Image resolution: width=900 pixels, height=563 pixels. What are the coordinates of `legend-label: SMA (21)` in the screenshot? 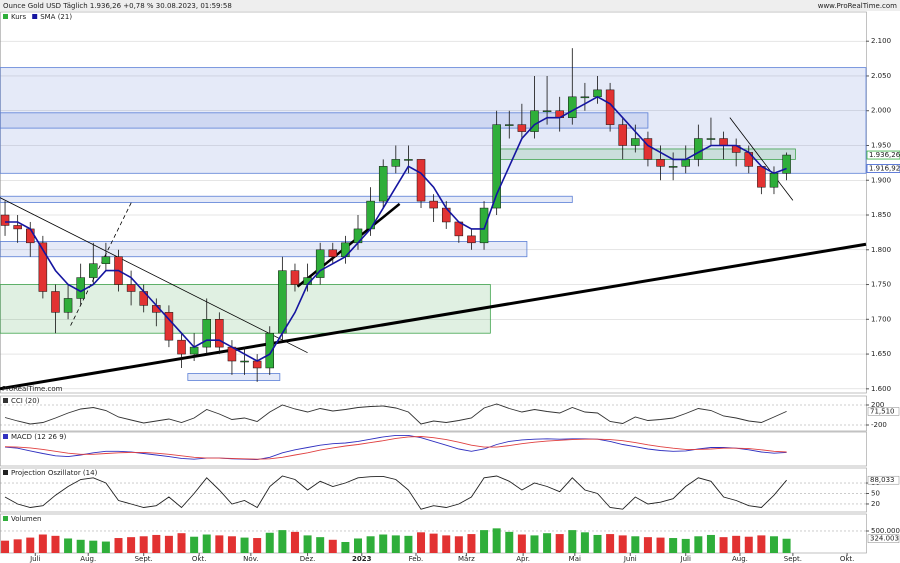 It's located at (56, 17).